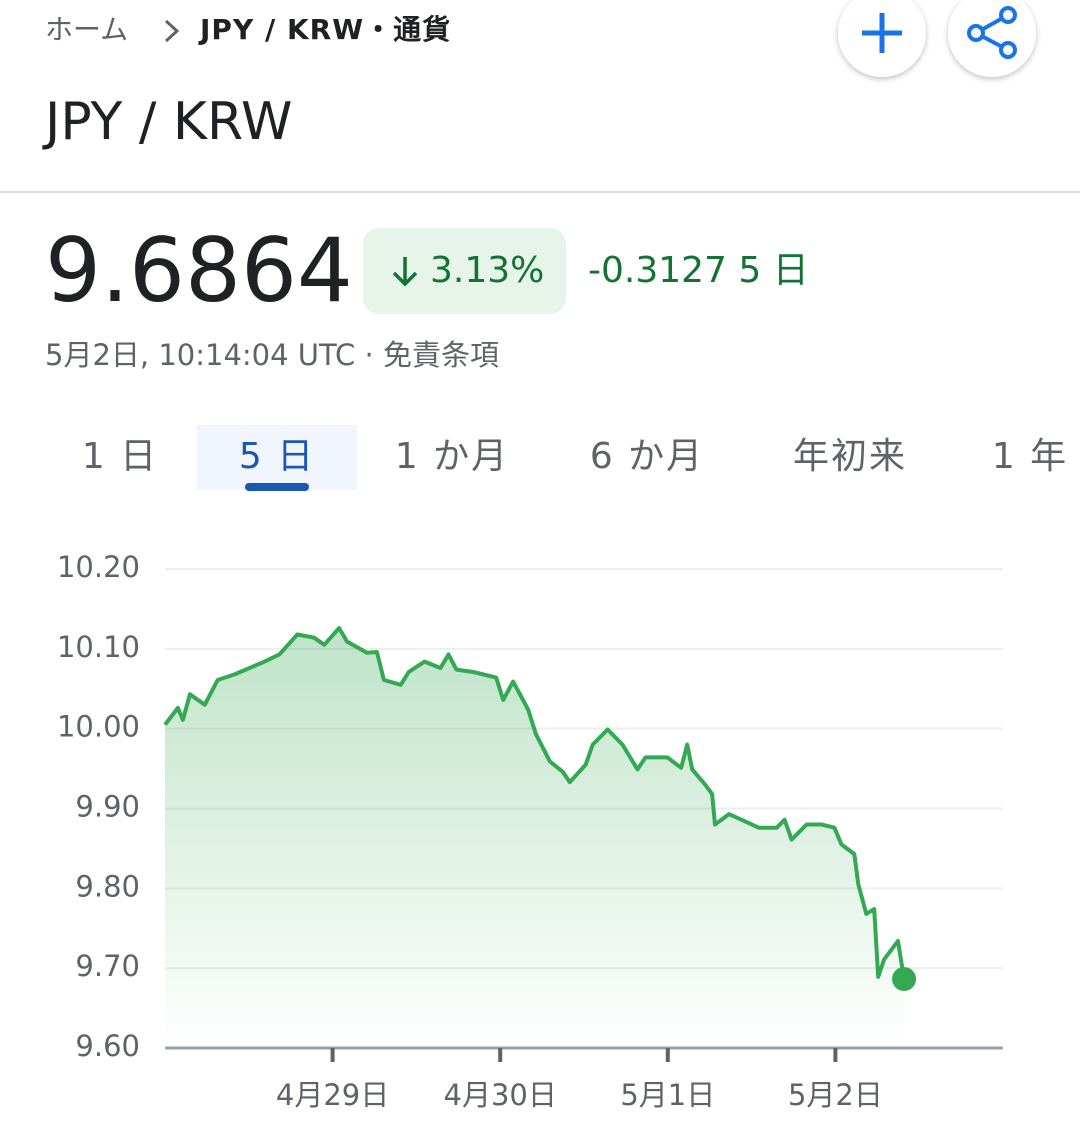 The width and height of the screenshot is (1080, 1144). I want to click on range-tabs: 1 日 5 日 1 か月 6 か月 年初来 1 年, so click(575, 458).